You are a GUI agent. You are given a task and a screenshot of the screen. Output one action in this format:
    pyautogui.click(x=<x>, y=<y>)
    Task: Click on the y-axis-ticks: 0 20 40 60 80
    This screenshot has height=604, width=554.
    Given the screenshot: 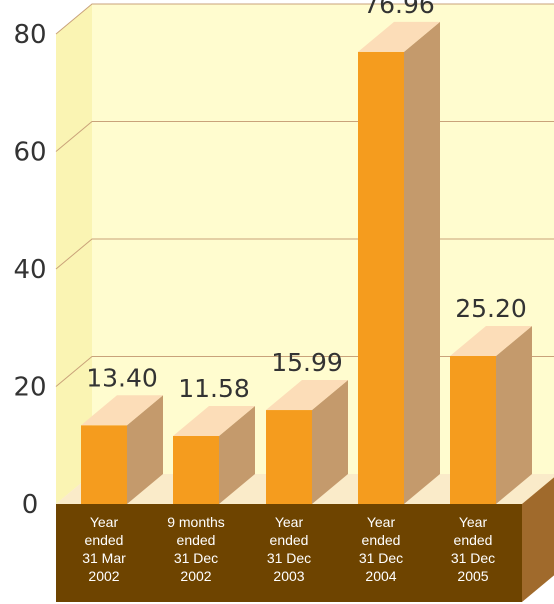 What is the action you would take?
    pyautogui.click(x=29, y=270)
    